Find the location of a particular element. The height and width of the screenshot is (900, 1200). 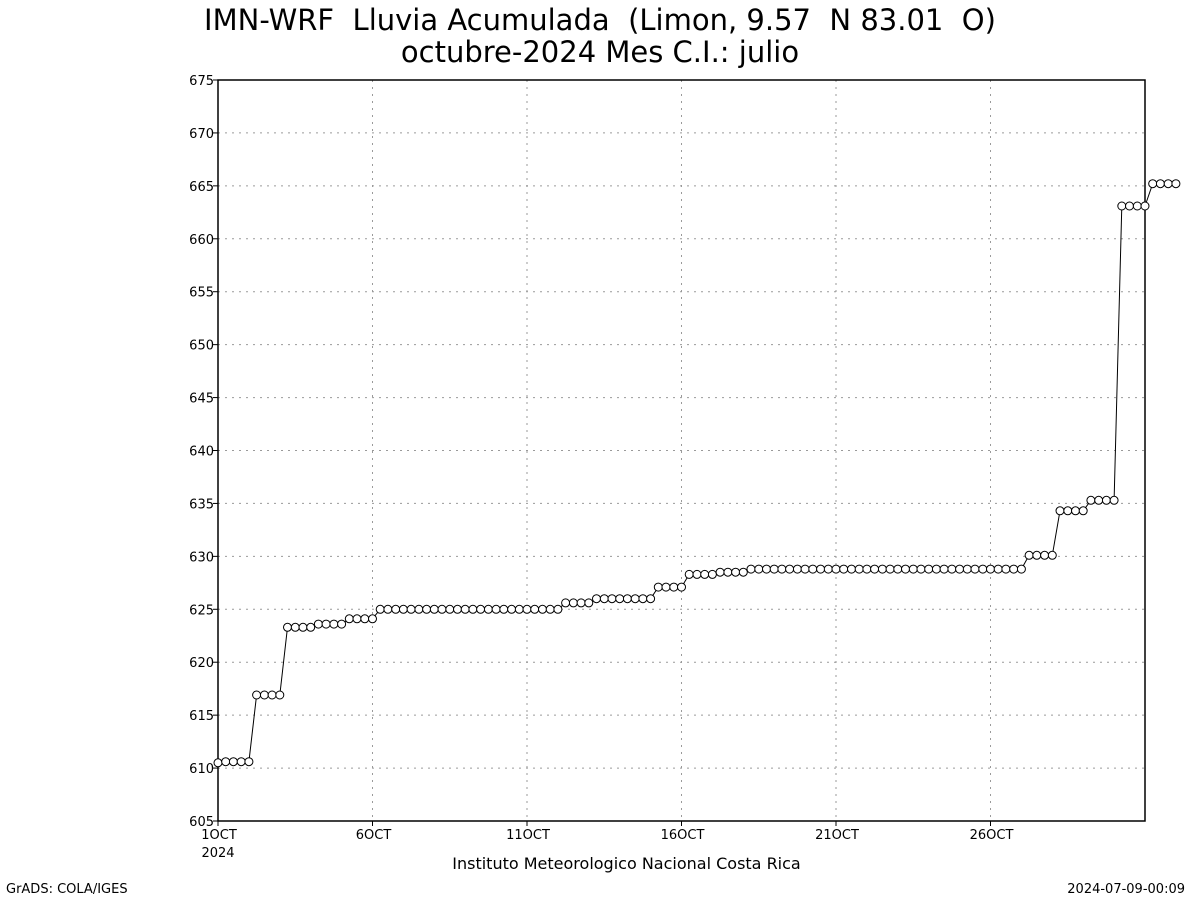

x-tick-label: 16OCT is located at coordinates (683, 835).